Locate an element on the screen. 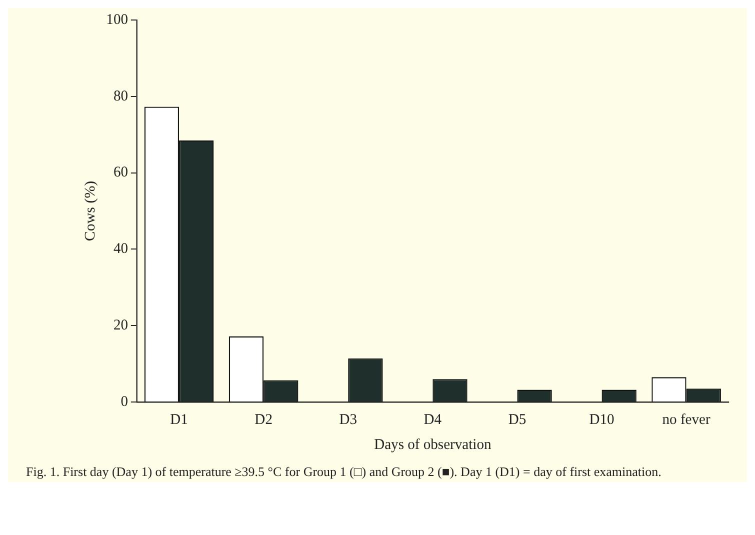  x-tick-label: no fever is located at coordinates (686, 420).